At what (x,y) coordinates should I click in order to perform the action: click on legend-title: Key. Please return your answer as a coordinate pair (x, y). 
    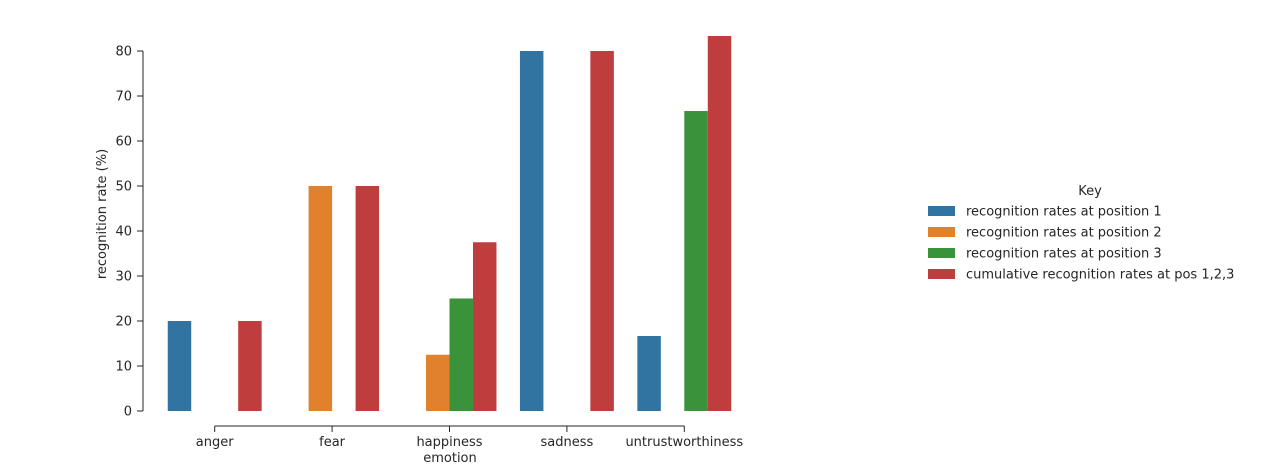
    Looking at the image, I should click on (1090, 191).